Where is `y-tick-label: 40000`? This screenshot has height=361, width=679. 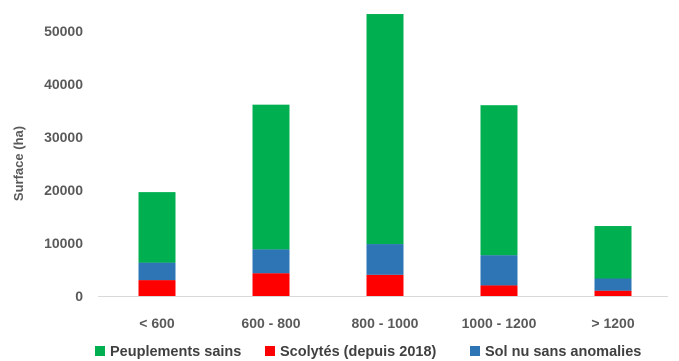 y-tick-label: 40000 is located at coordinates (63, 84).